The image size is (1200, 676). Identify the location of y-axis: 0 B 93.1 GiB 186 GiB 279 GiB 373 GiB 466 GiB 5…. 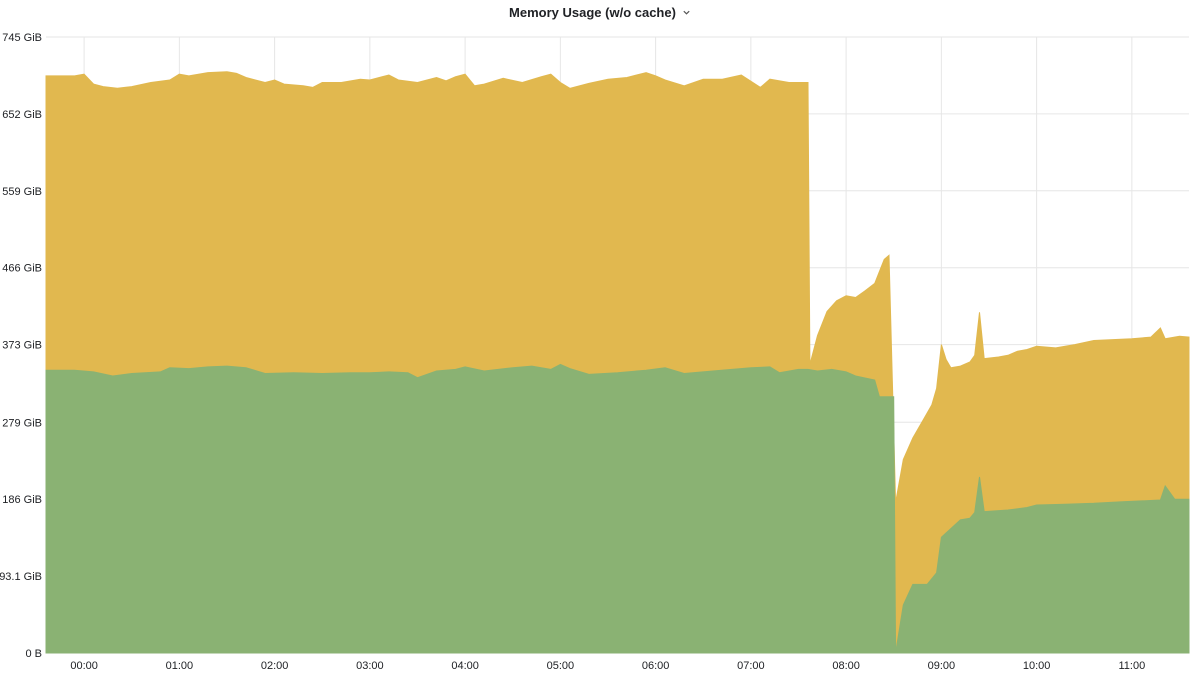
(21, 346).